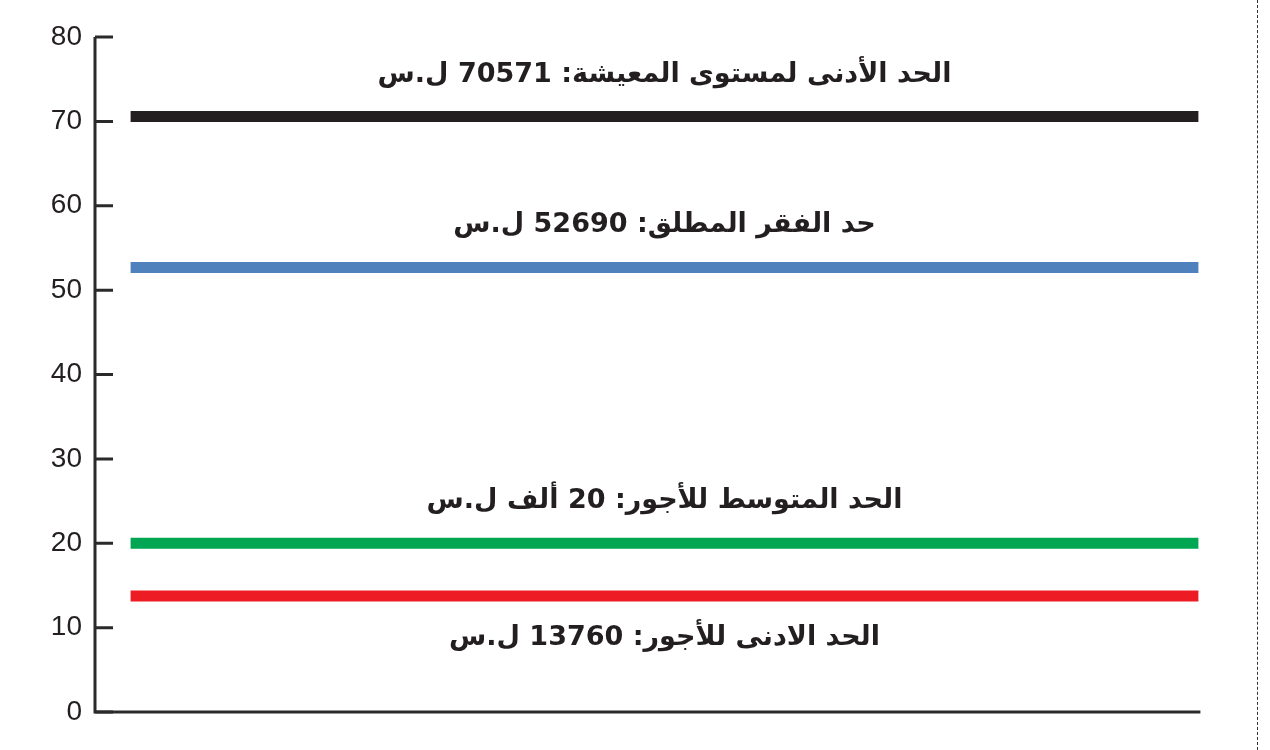  What do you see at coordinates (66, 35) in the screenshot?
I see `y-tick-label: 80` at bounding box center [66, 35].